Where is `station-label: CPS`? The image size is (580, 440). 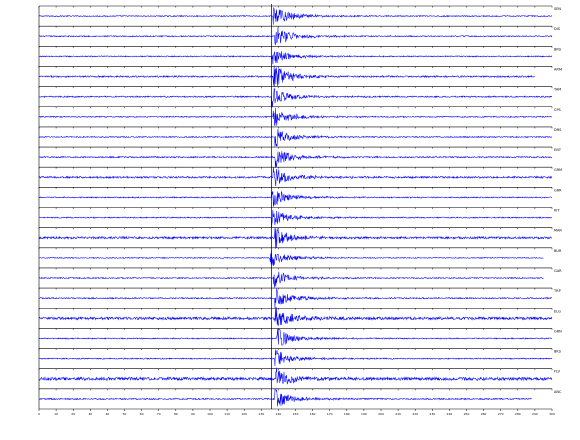 station-label: CPS is located at coordinates (558, 110).